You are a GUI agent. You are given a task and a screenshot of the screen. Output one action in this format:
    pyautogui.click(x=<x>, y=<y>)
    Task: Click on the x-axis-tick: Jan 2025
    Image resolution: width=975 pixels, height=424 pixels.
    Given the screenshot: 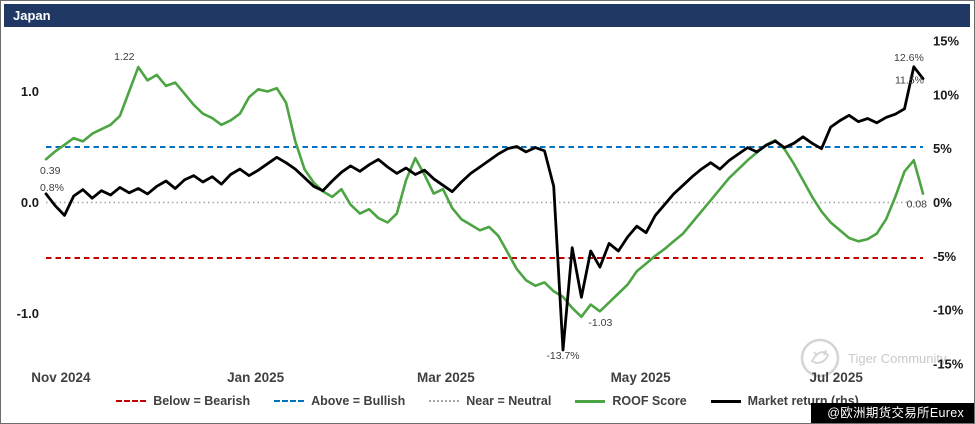 What is the action you would take?
    pyautogui.click(x=256, y=377)
    